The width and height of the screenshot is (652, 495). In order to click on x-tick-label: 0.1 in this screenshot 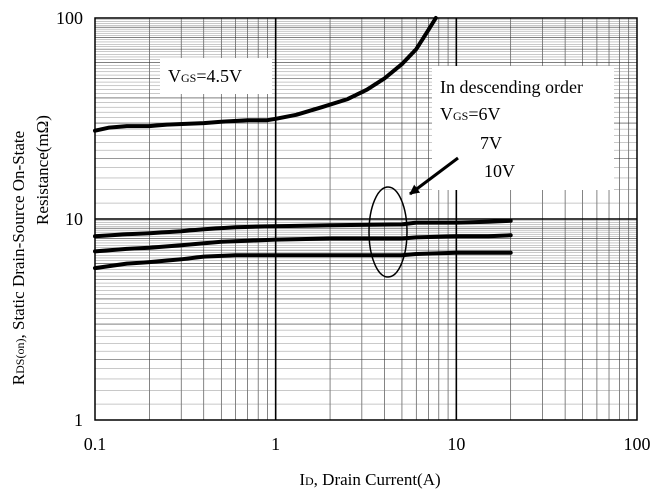, I will do `click(95, 444)`.